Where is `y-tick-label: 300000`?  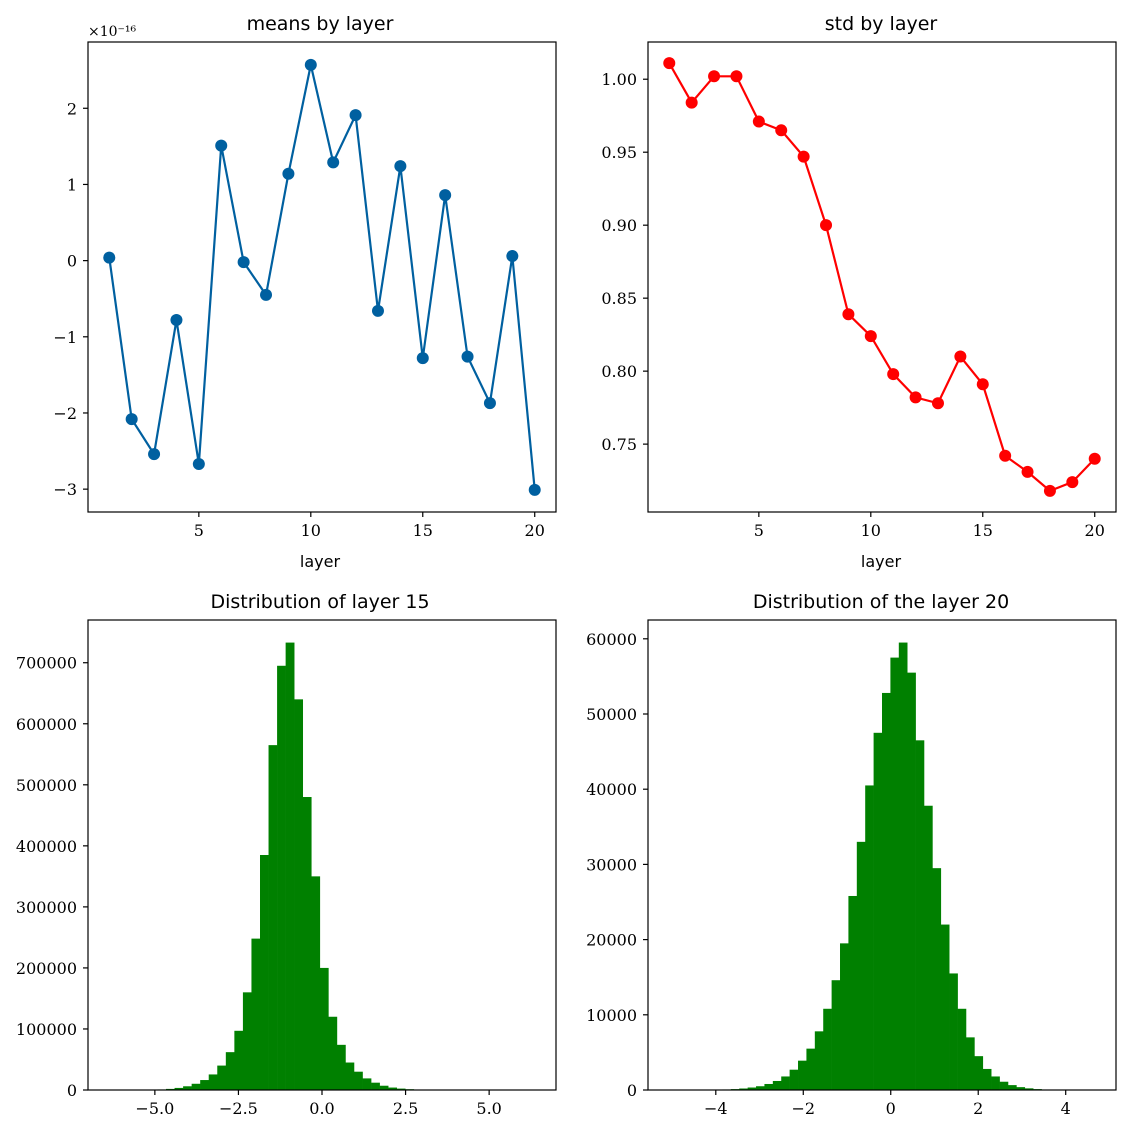 y-tick-label: 300000 is located at coordinates (46, 907).